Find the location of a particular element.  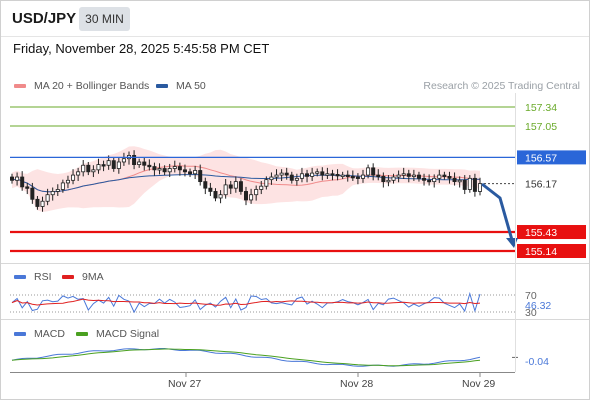

legend-ma50: MA 50 is located at coordinates (181, 86).